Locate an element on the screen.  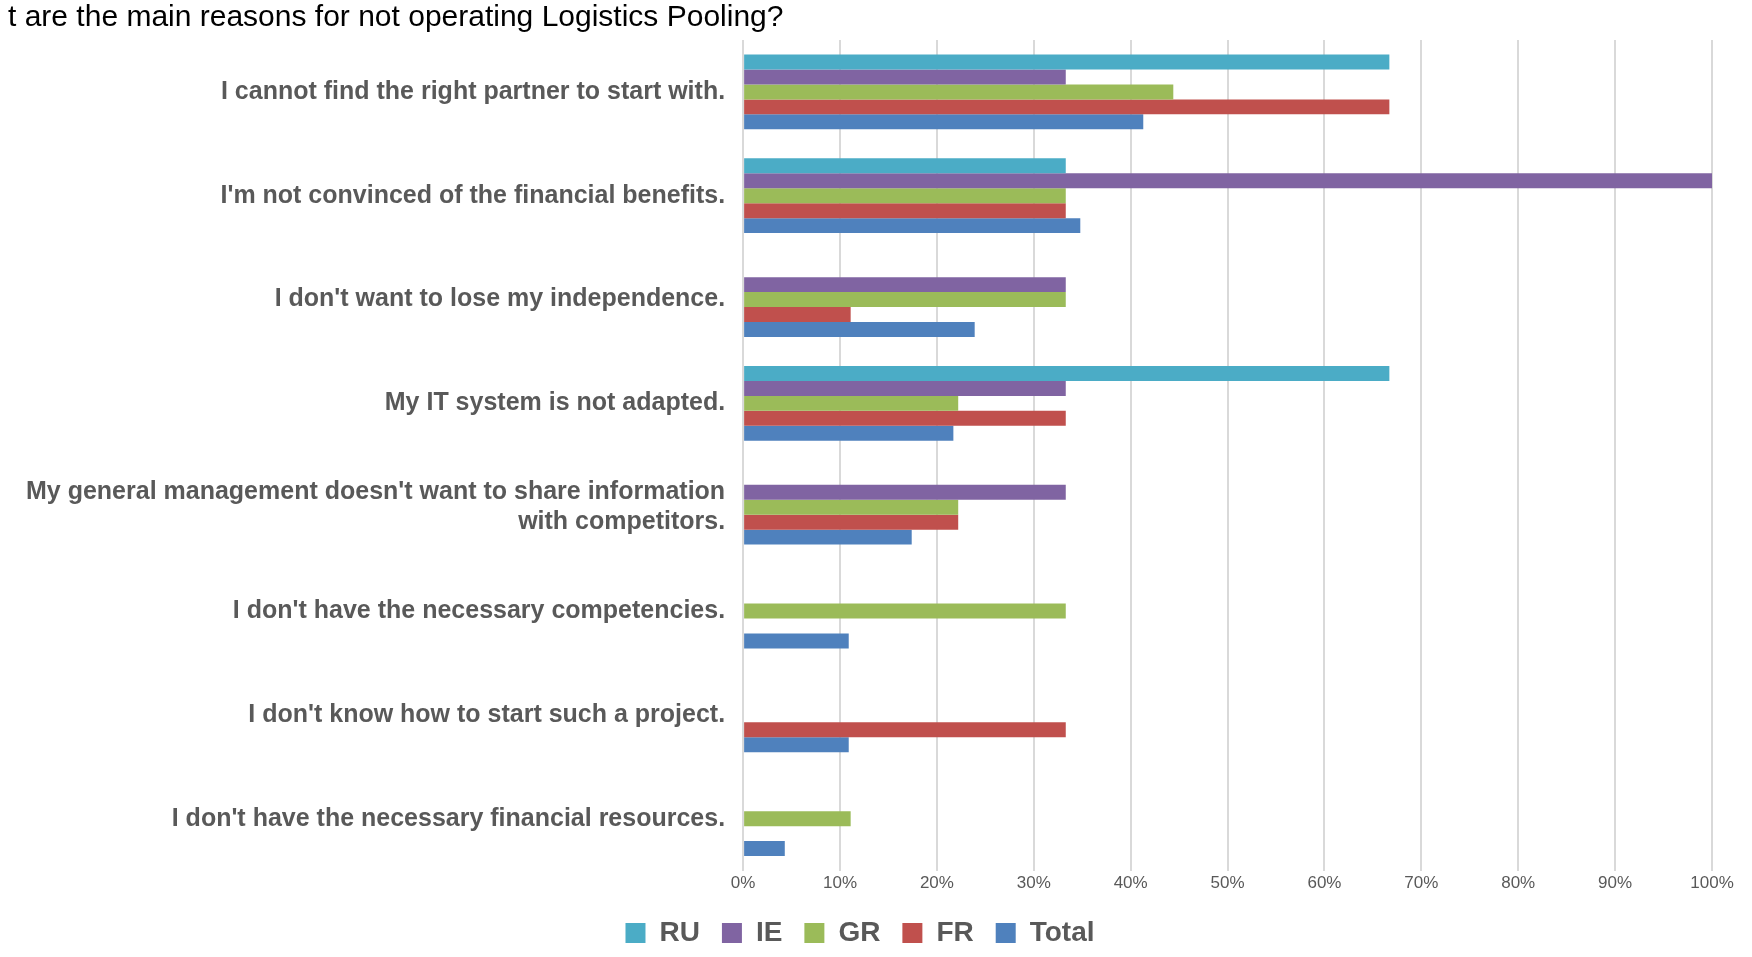
legend-label: FR is located at coordinates (955, 931).